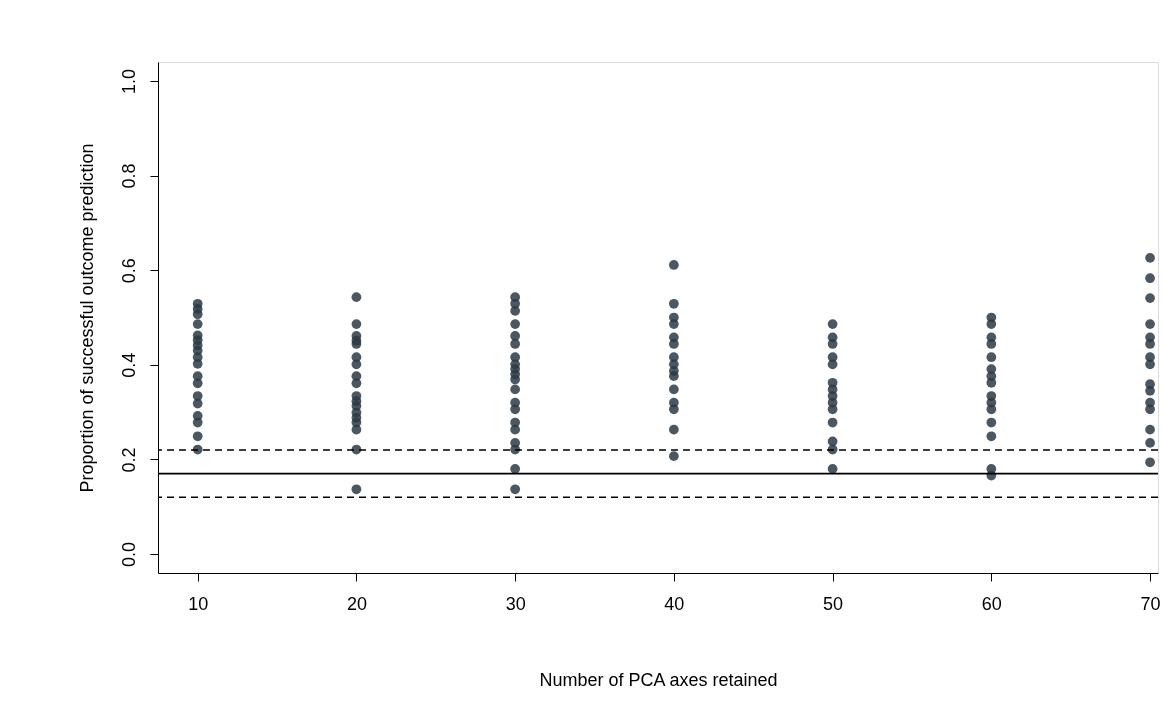  What do you see at coordinates (128, 81) in the screenshot?
I see `y-tick-label: 1.0` at bounding box center [128, 81].